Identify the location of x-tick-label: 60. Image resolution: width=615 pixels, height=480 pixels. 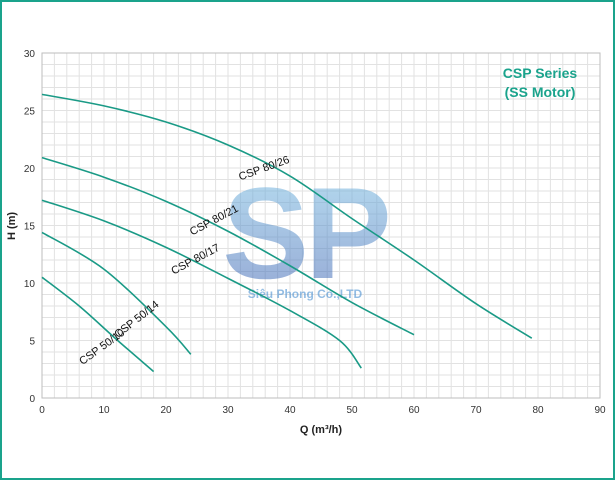
(414, 410).